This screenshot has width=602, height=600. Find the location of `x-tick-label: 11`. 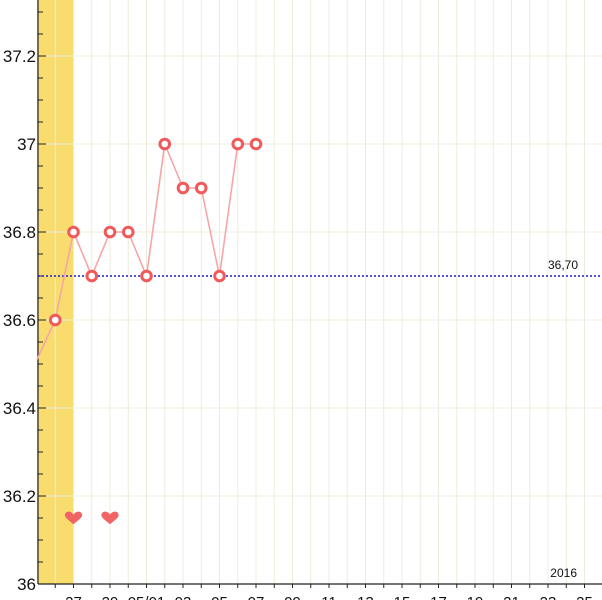

x-tick-label: 11 is located at coordinates (329, 597).